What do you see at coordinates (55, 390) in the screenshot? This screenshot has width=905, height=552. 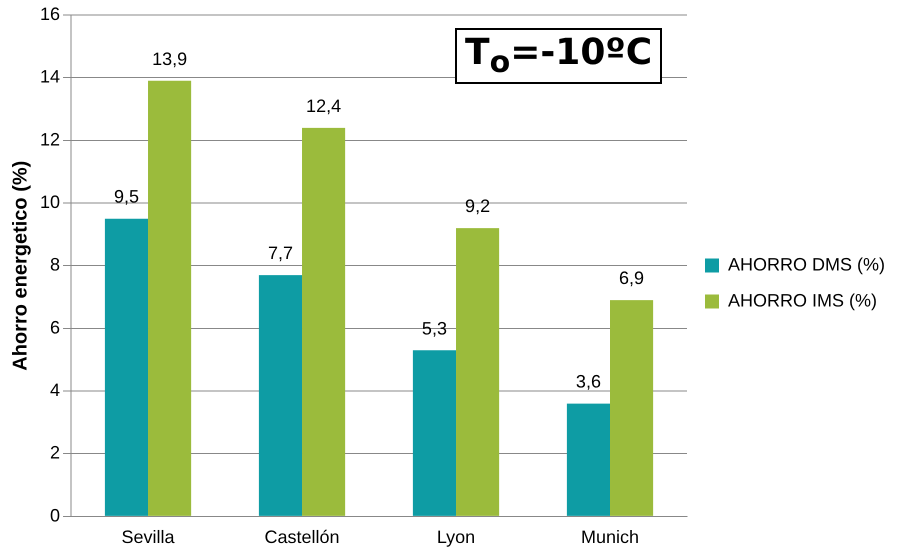 I see `y-tick-label: 4` at bounding box center [55, 390].